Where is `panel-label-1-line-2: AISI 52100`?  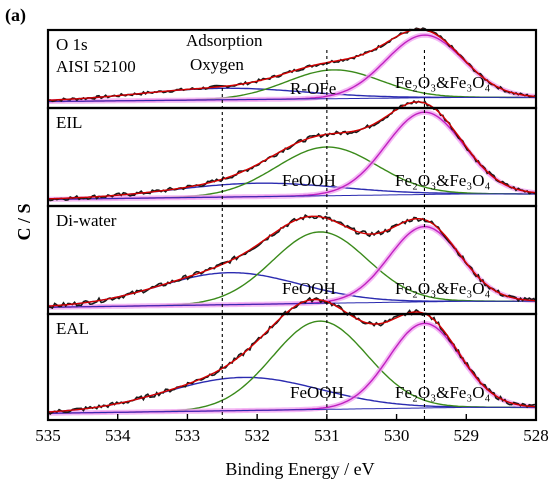 panel-label-1-line-2: AISI 52100 is located at coordinates (96, 66).